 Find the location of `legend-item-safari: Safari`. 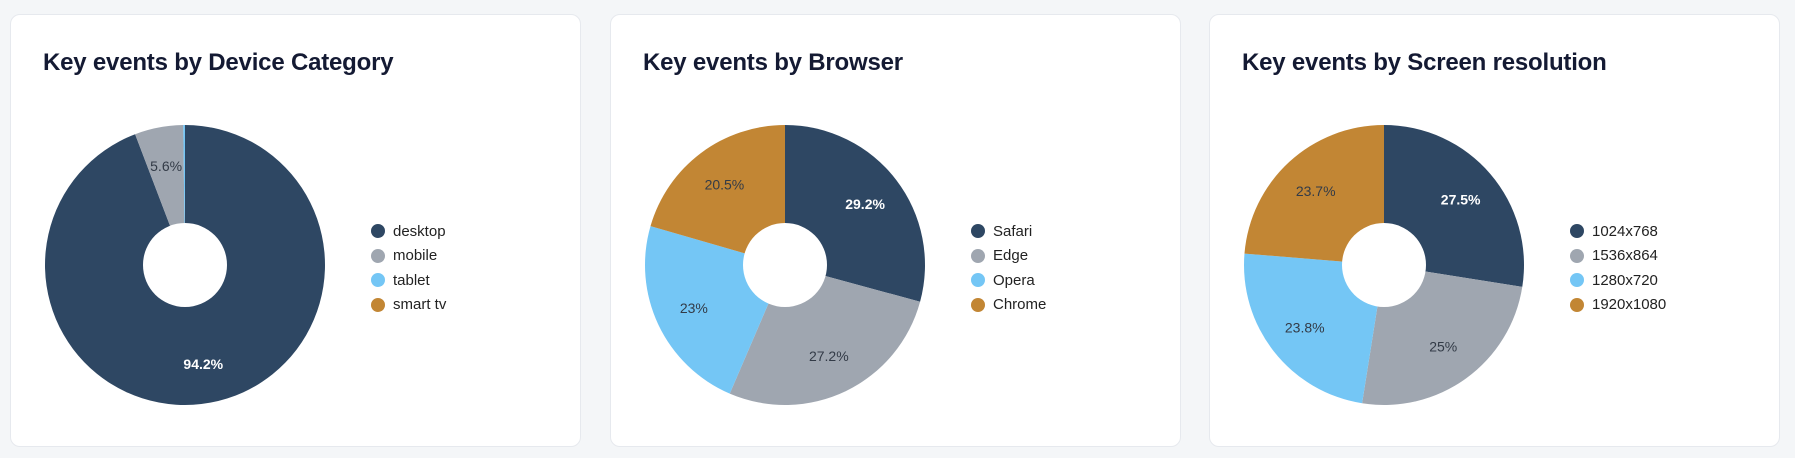

legend-item-safari: Safari is located at coordinates (1008, 231).